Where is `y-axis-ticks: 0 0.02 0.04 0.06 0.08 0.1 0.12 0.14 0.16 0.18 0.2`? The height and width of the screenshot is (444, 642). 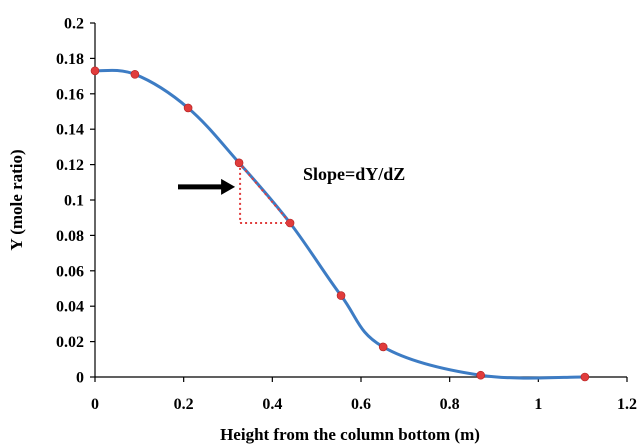 y-axis-ticks: 0 0.02 0.04 0.06 0.08 0.1 0.12 0.14 0.16 0.18 0.2 is located at coordinates (75, 201).